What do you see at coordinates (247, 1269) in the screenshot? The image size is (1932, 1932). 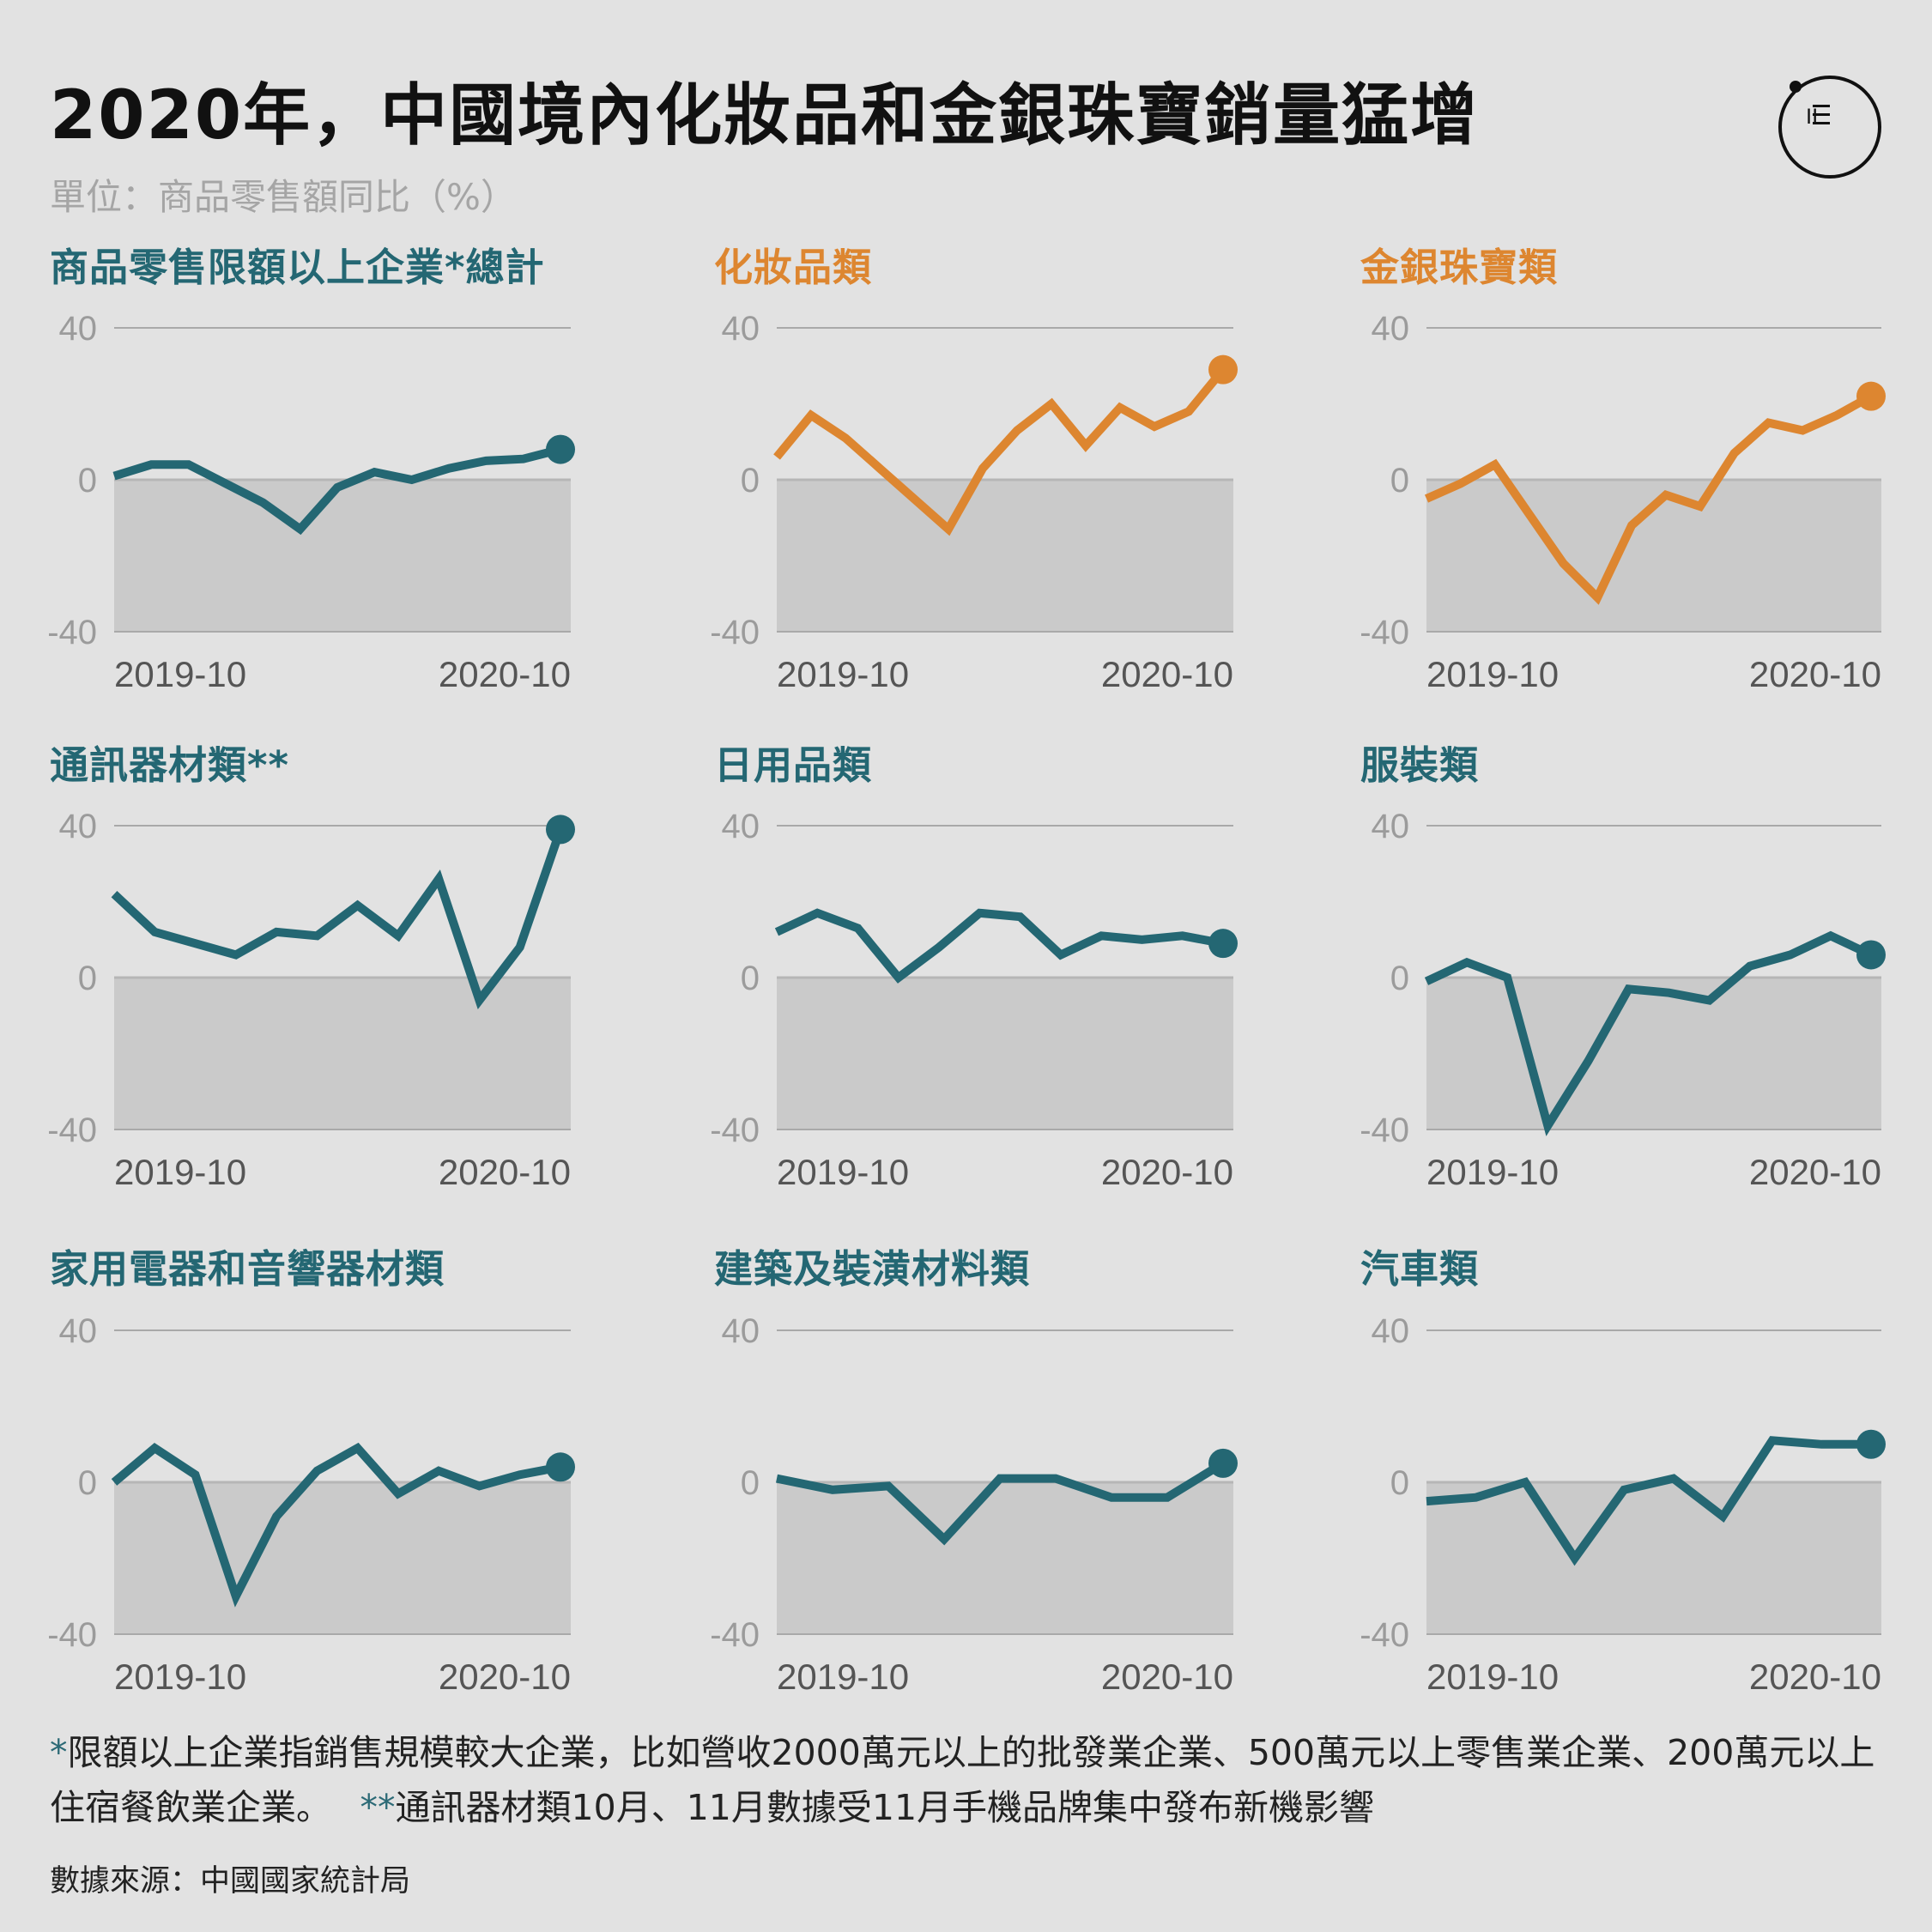 I see `panel-title-appliances: 家用電器和音響器材類` at bounding box center [247, 1269].